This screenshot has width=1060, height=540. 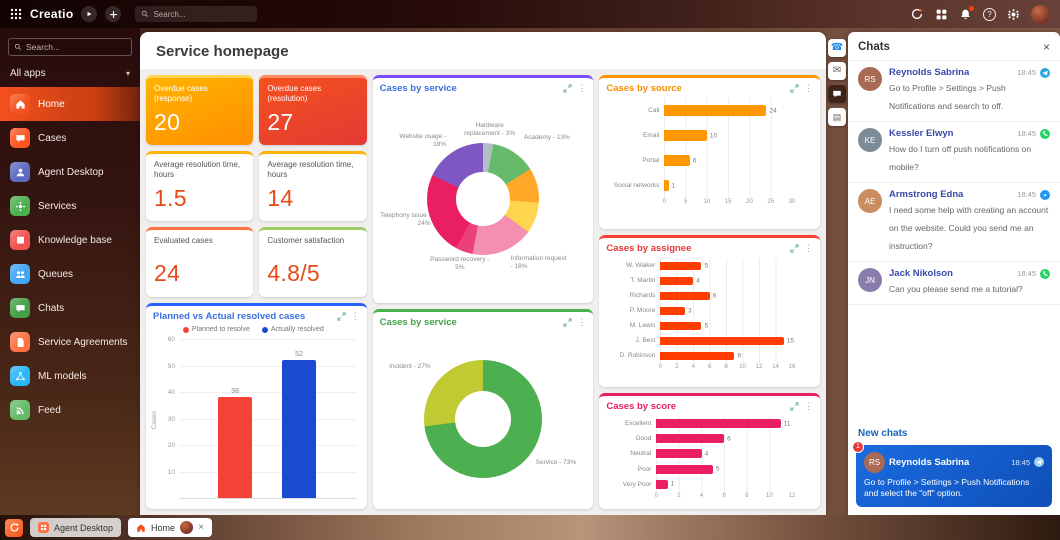 I want to click on kpi-label: Evaluated cases, so click(x=183, y=240).